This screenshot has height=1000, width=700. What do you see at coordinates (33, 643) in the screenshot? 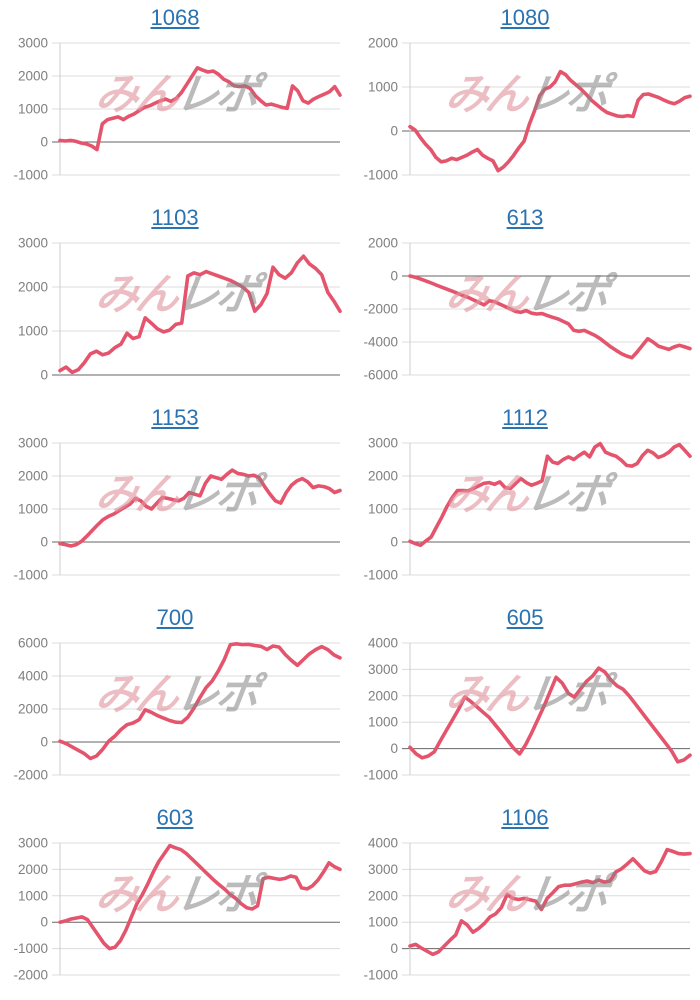
I see `y-tick-label: 6000` at bounding box center [33, 643].